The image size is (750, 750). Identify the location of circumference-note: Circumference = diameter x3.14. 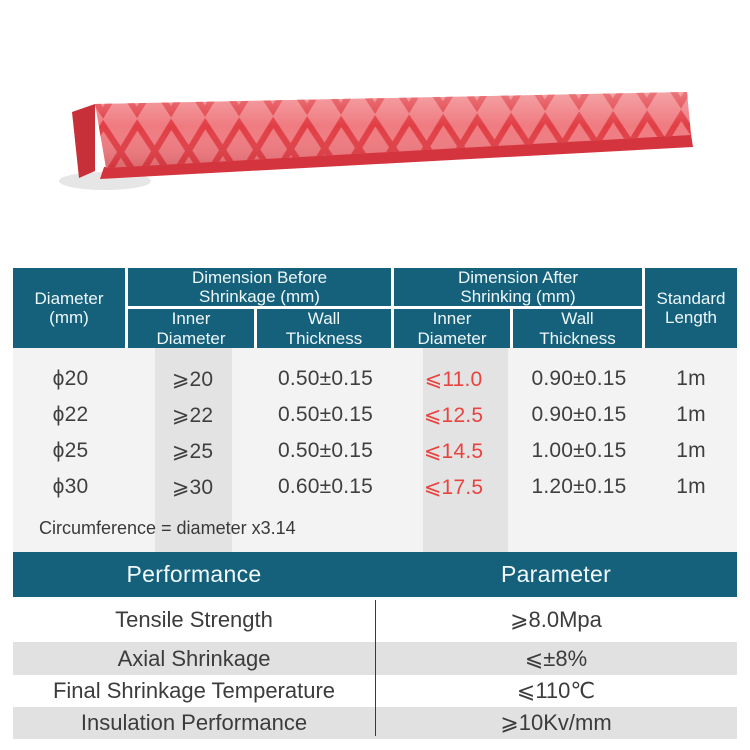
(167, 528).